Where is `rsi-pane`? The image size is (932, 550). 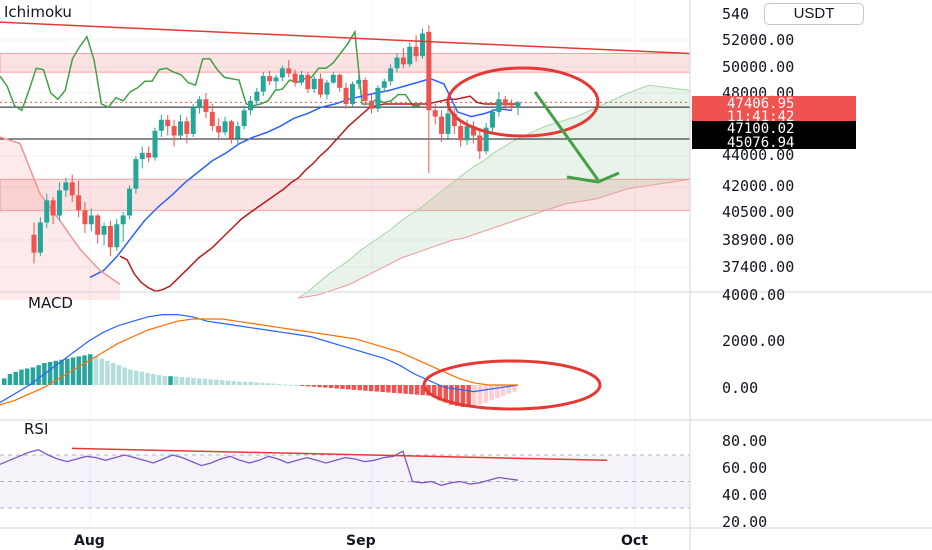
rsi-pane is located at coordinates (345, 478).